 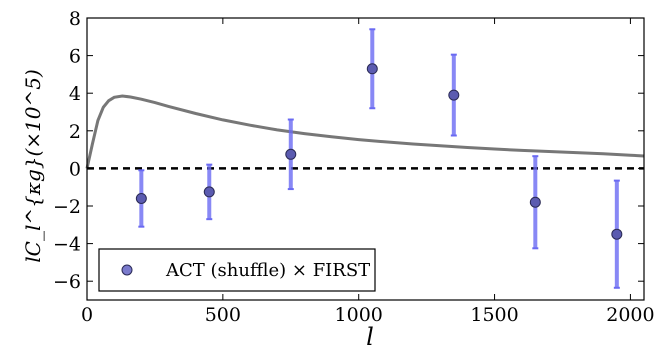 What do you see at coordinates (267, 270) in the screenshot?
I see `legend-label: ACT (shuffle) × FIRST` at bounding box center [267, 270].